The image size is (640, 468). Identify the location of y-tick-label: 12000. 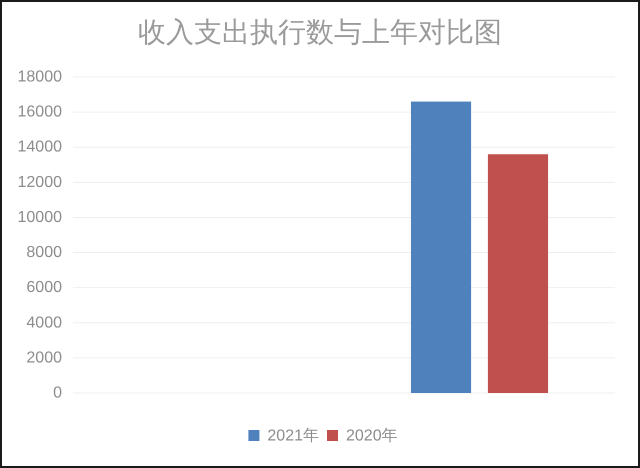
(40, 182).